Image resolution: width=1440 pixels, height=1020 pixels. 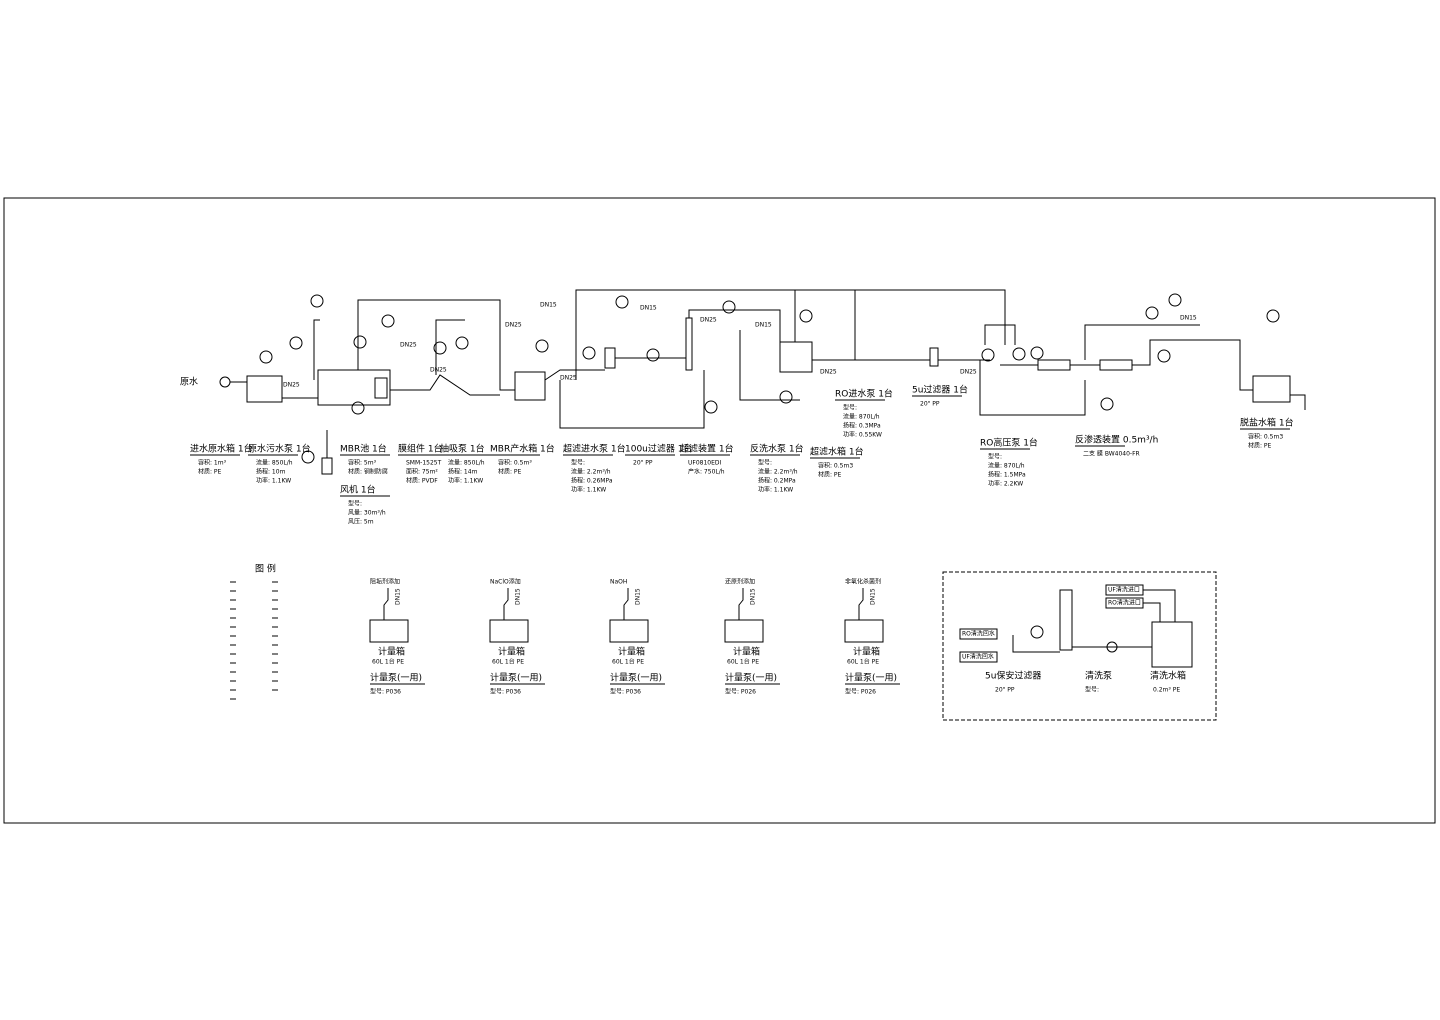 I want to click on equipment-spec: 材质: PVDF, so click(x=422, y=481).